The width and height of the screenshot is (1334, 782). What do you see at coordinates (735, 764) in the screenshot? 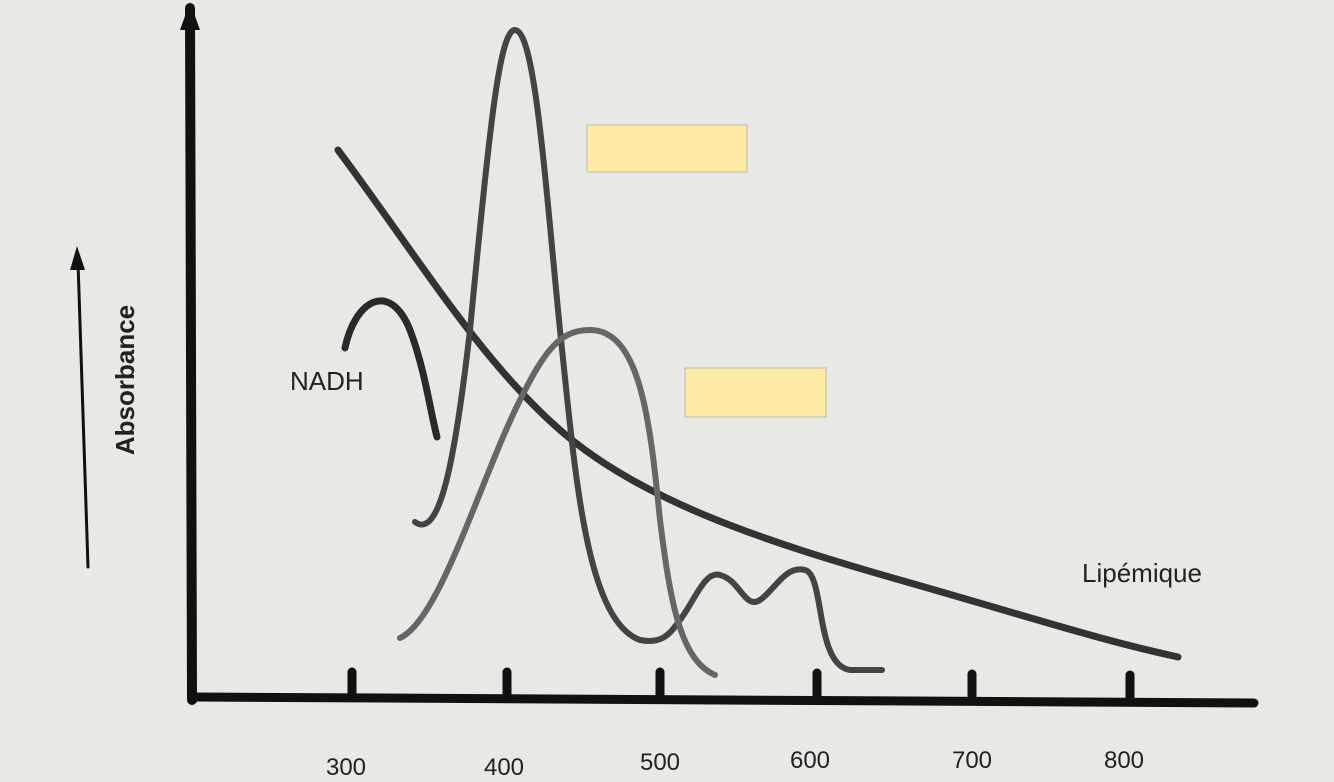
I see `x-tick-labels: 300 400 500 600 700 800` at bounding box center [735, 764].